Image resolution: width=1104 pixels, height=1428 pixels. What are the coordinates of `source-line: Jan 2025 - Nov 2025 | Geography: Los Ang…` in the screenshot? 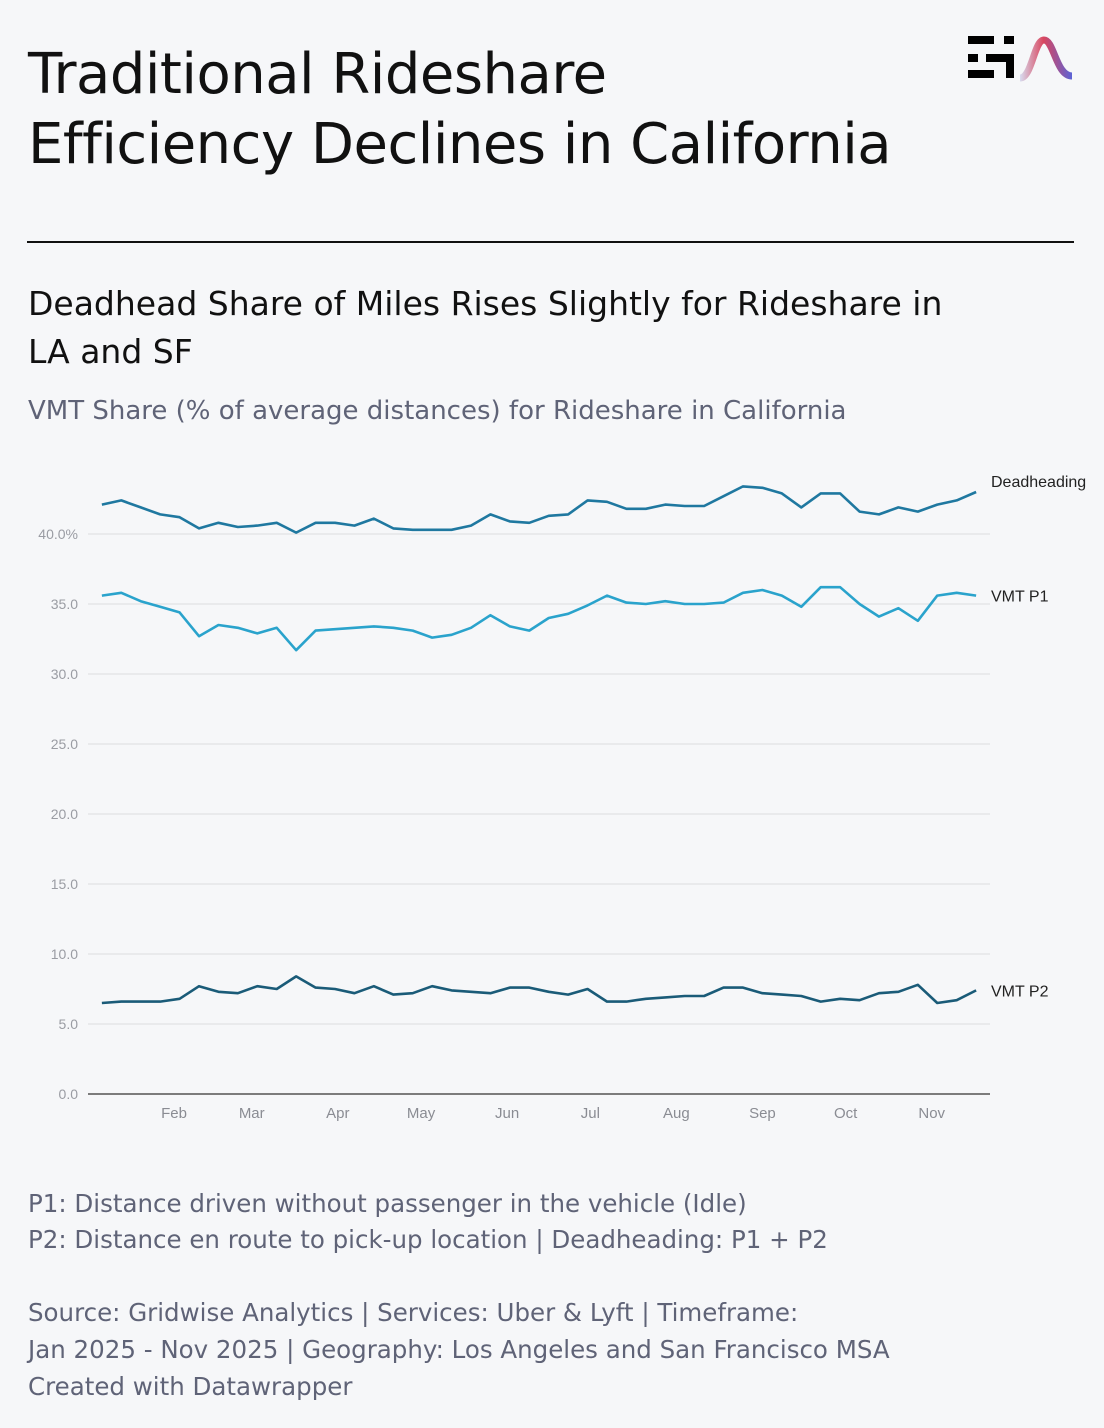 It's located at (459, 1349).